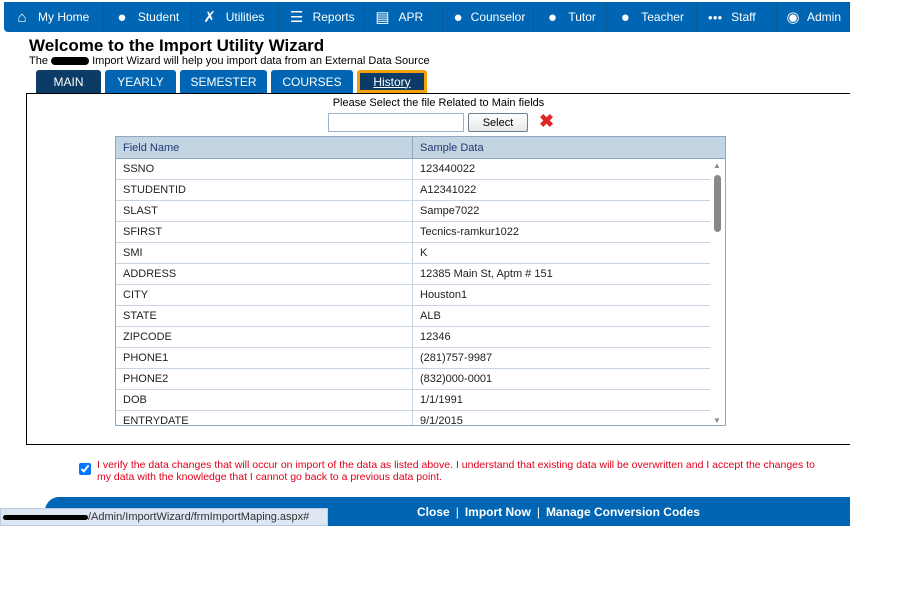  I want to click on field-name-cell: SSNO, so click(264, 169).